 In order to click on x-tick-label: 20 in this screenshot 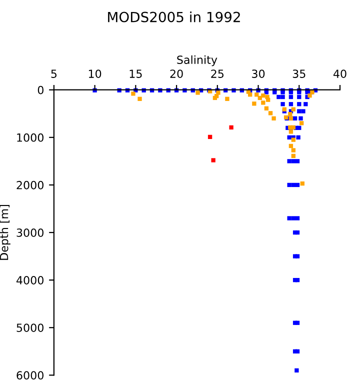, I will do `click(176, 74)`.